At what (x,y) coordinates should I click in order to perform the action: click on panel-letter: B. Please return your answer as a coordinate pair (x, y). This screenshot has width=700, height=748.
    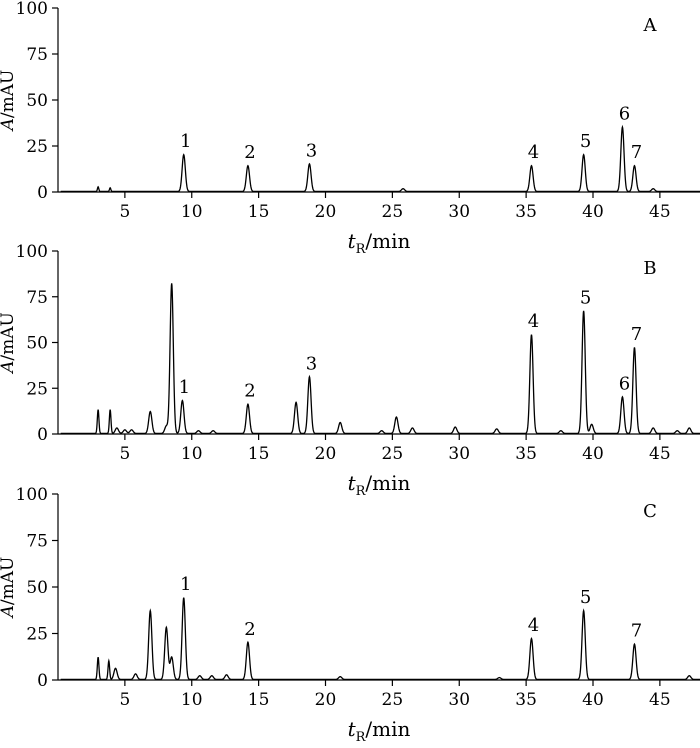
    Looking at the image, I should click on (649, 268).